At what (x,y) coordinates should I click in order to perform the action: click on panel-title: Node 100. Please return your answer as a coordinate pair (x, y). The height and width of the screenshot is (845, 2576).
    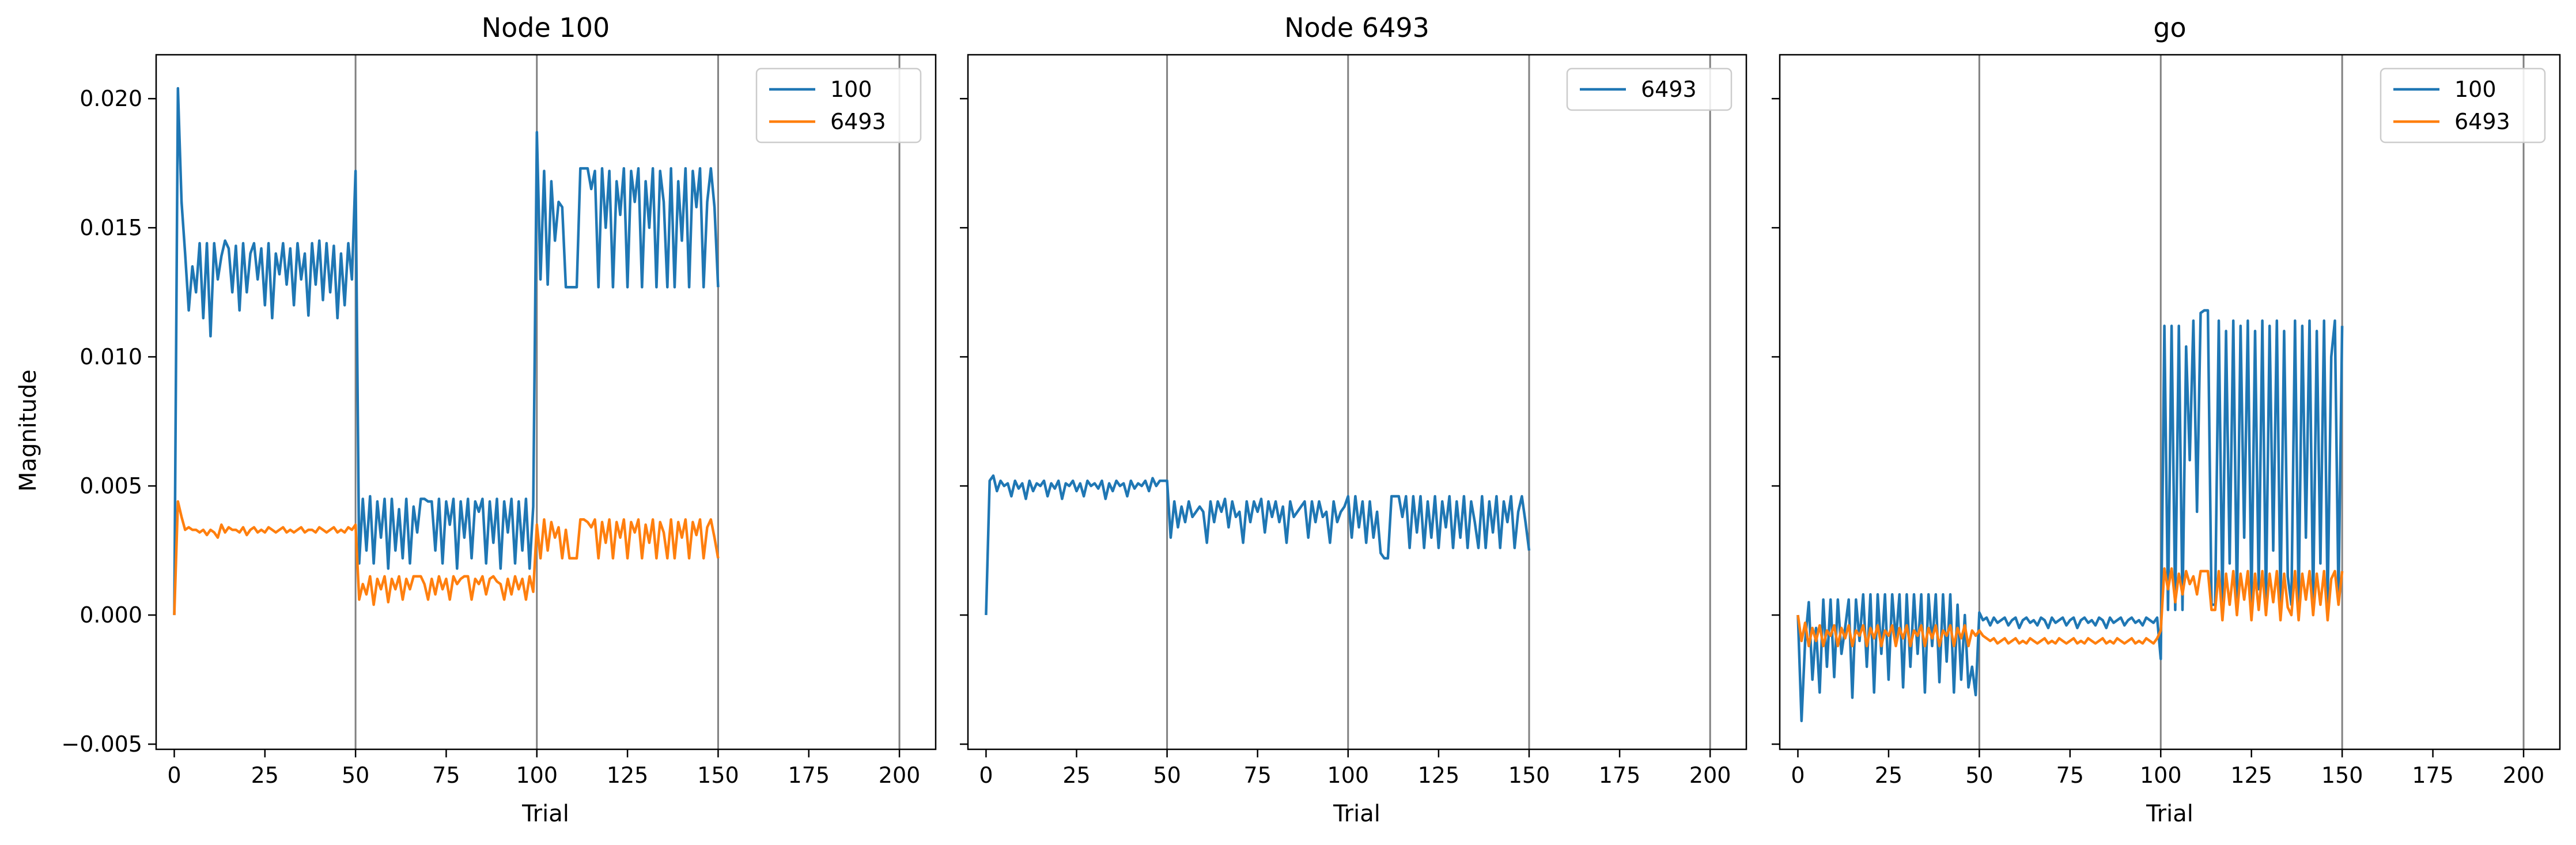
    Looking at the image, I should click on (546, 27).